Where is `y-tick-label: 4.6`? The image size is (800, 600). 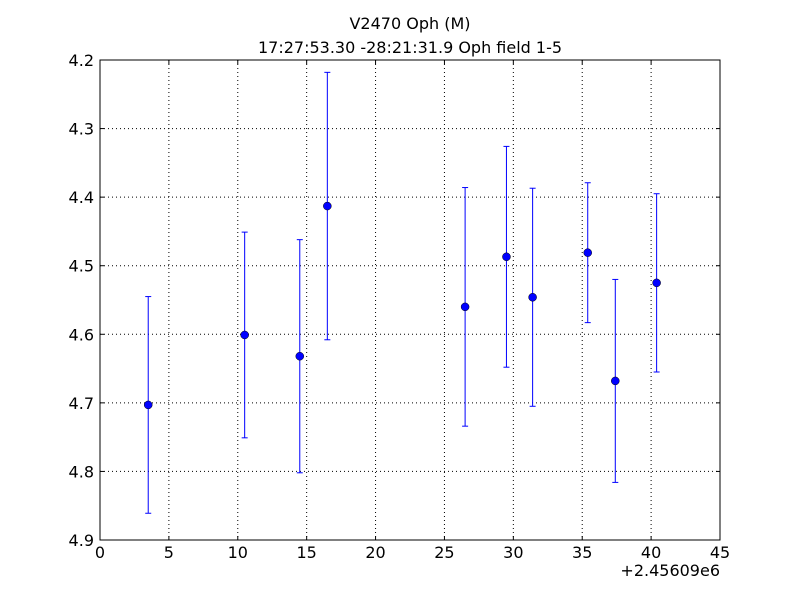
y-tick-label: 4.6 is located at coordinates (81, 334).